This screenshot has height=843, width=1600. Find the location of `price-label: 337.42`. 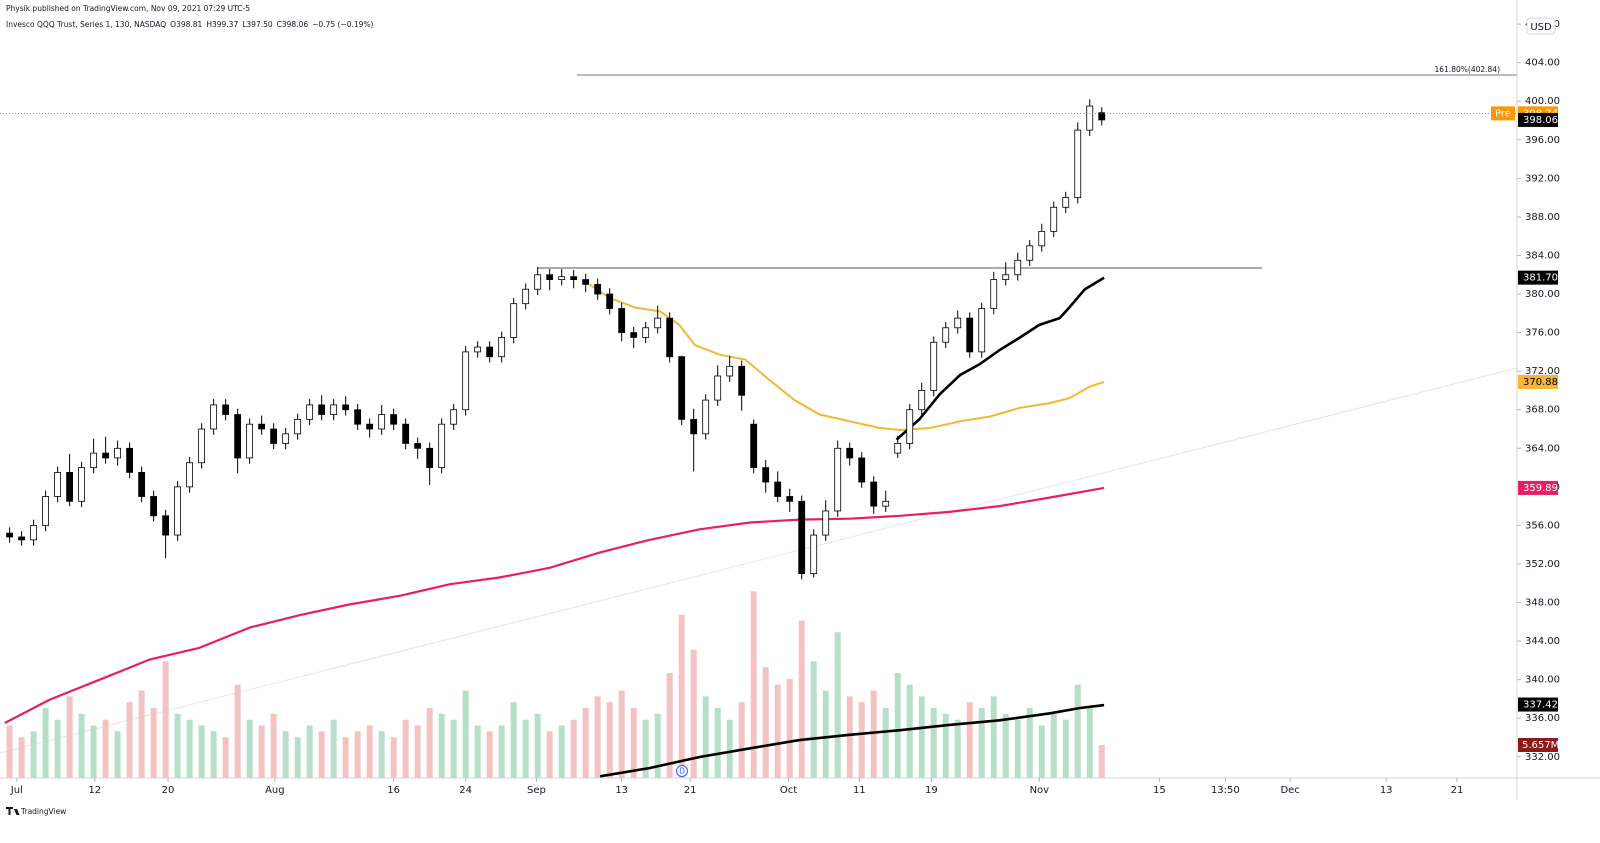

price-label: 337.42 is located at coordinates (1540, 705).